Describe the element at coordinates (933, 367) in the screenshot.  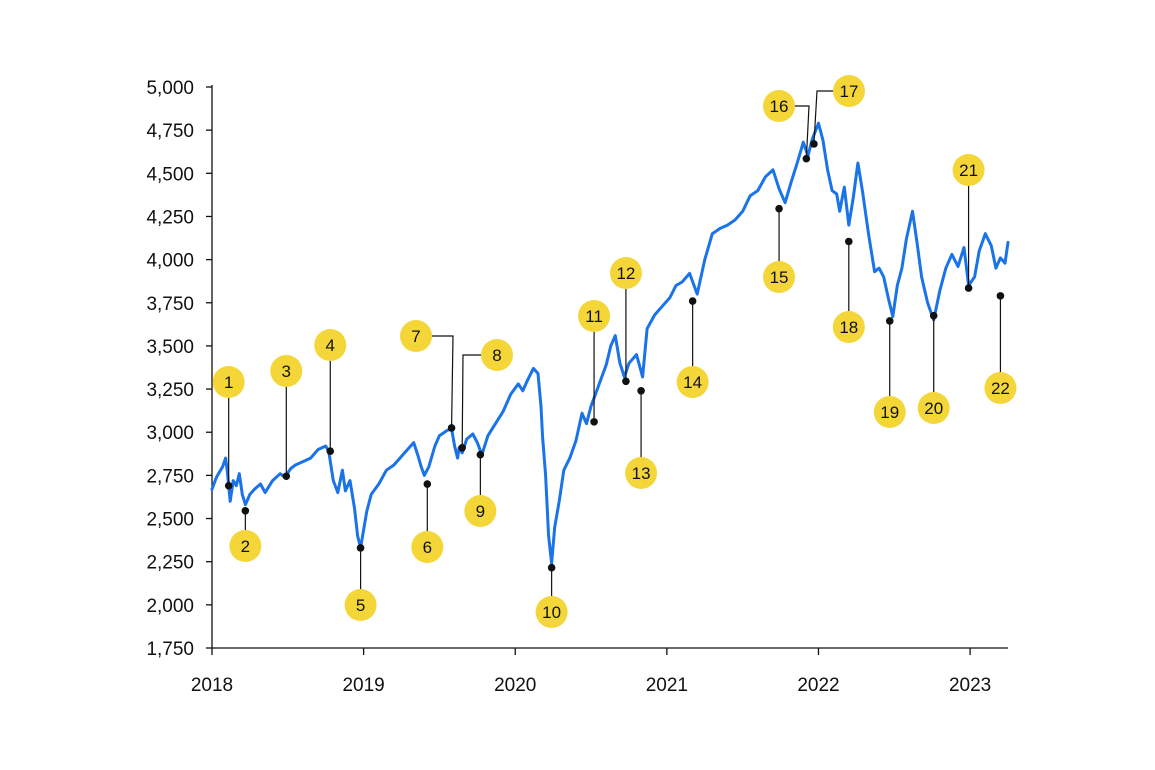
I see `annotation-20: 20` at that location.